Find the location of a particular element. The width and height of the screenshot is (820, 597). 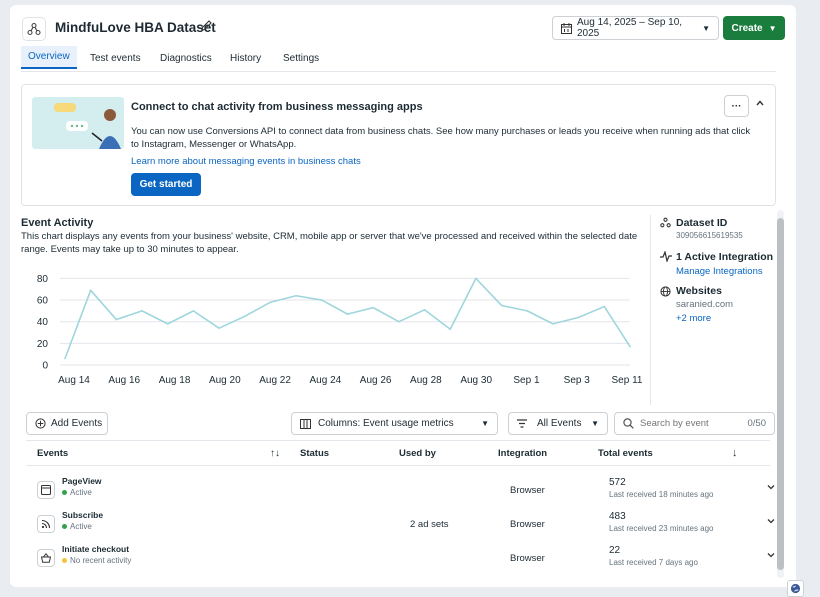

manage-integrations-link: Manage Integrations is located at coordinates (719, 271).